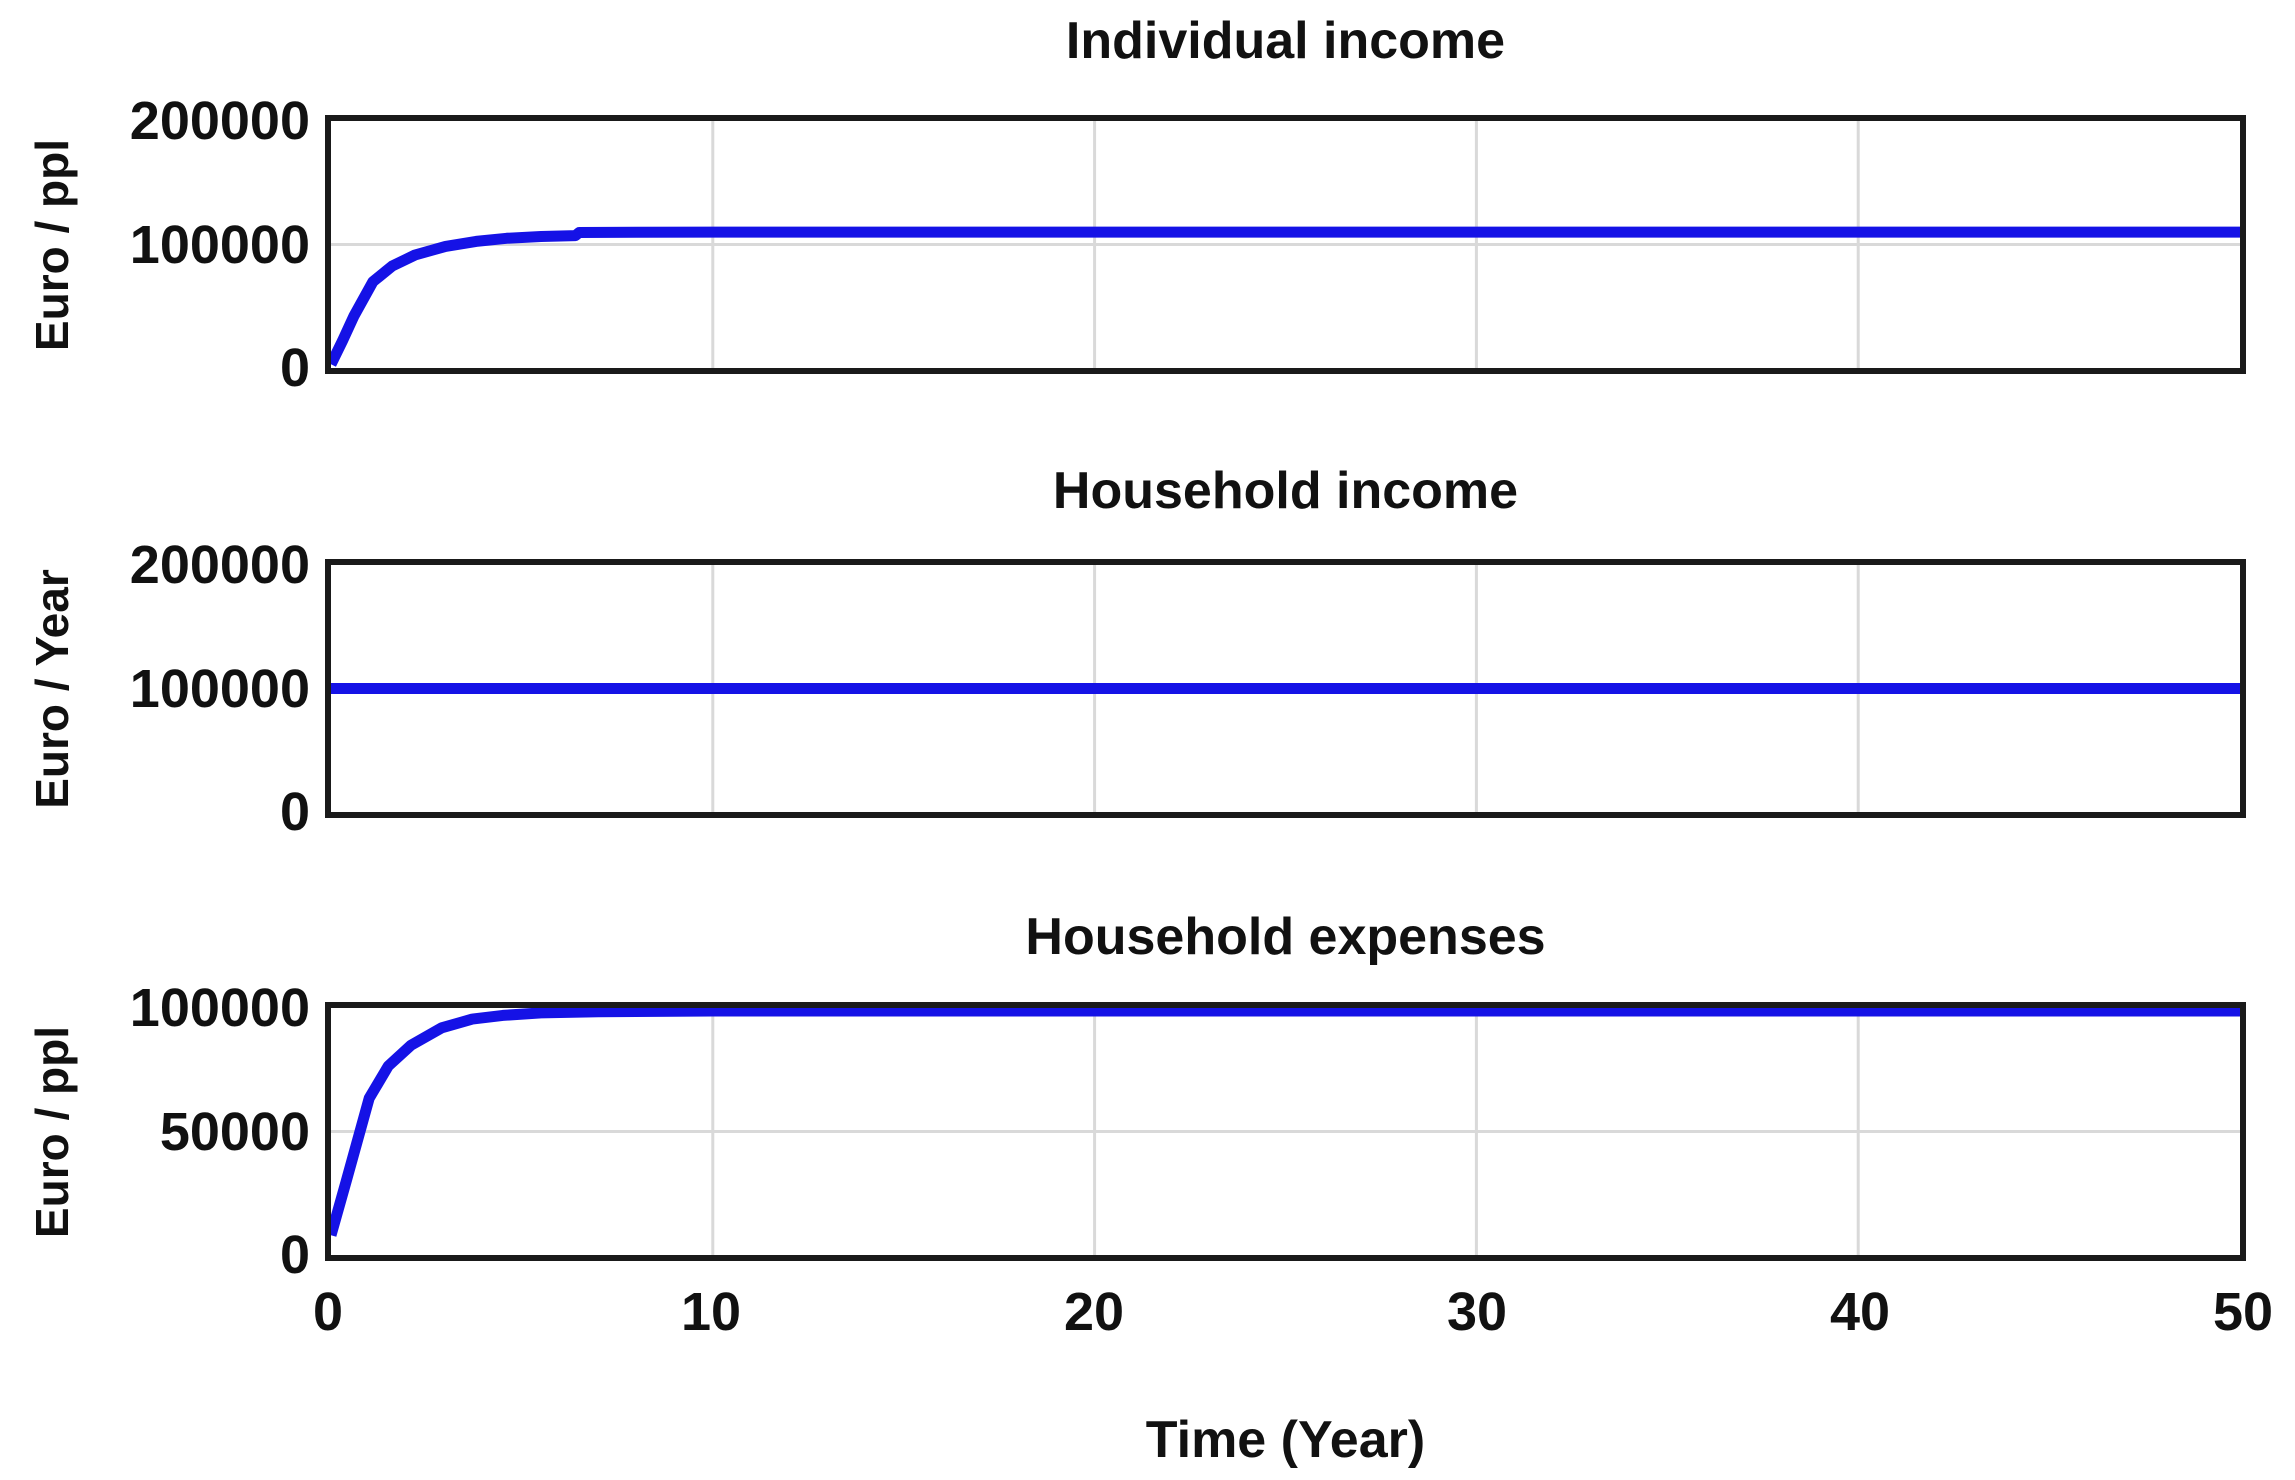 Image resolution: width=2295 pixels, height=1480 pixels. What do you see at coordinates (52, 689) in the screenshot?
I see `y-axis-label: Euro / Year` at bounding box center [52, 689].